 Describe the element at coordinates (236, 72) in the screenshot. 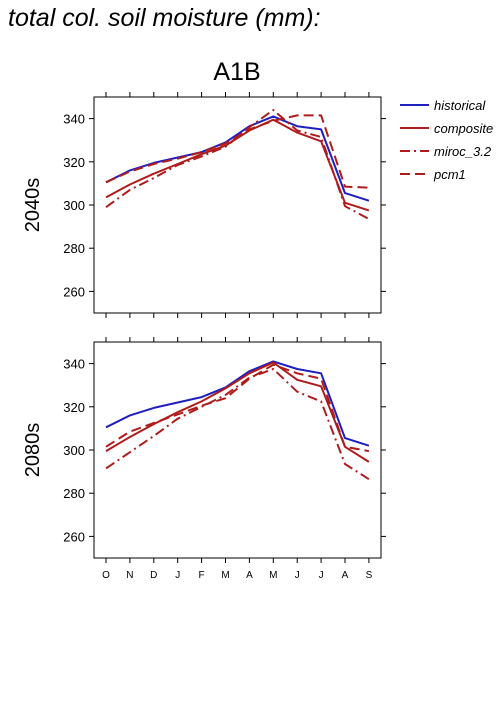

I see `scenario-label: A1B` at that location.